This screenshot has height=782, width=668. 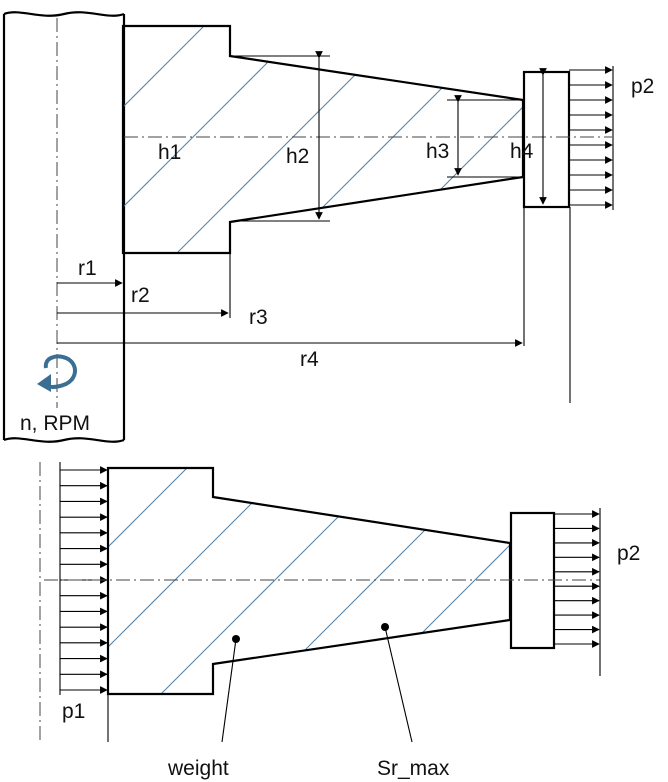 I want to click on r4-label: r4, so click(x=309, y=359).